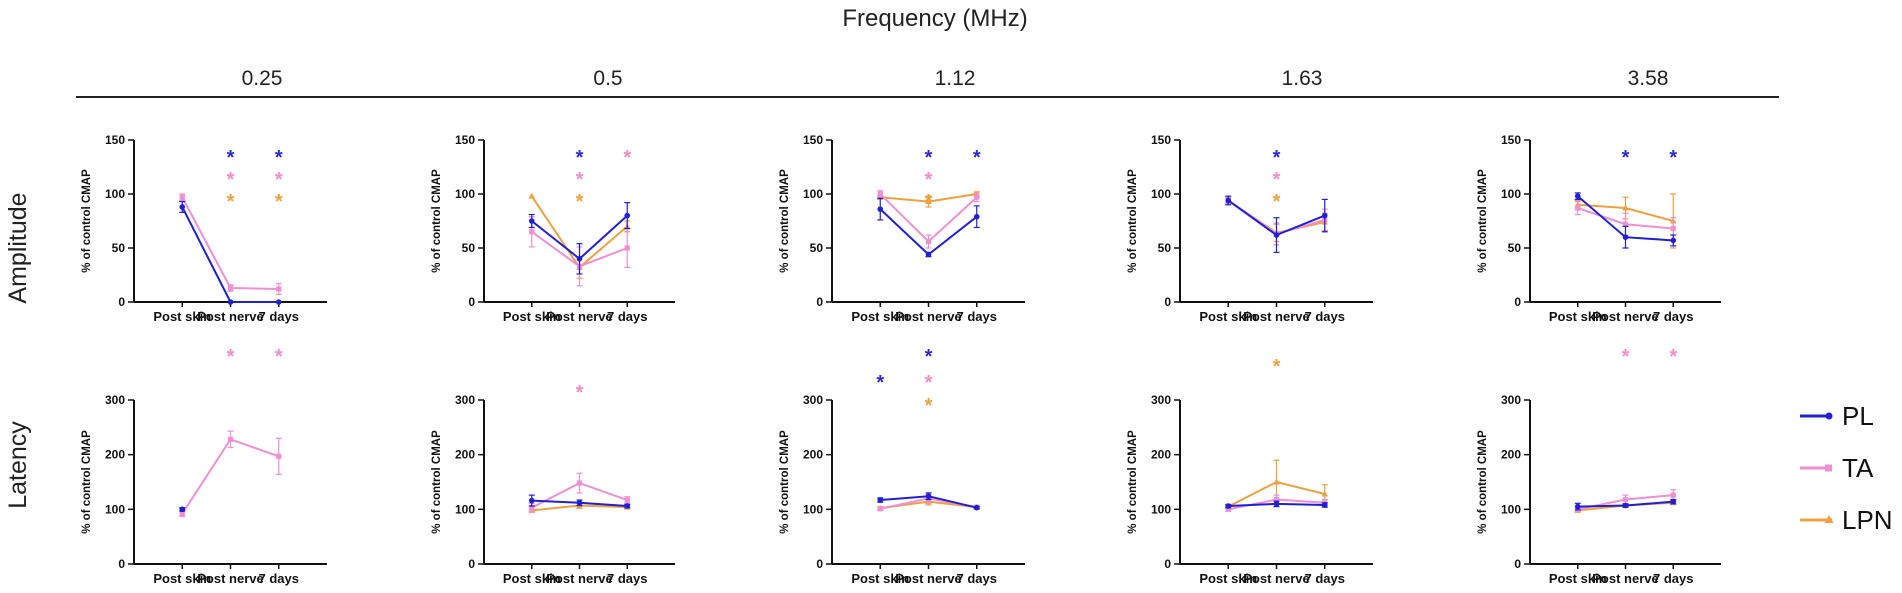 The width and height of the screenshot is (1902, 593). What do you see at coordinates (1302, 78) in the screenshot?
I see `frequency-label: 1.63` at bounding box center [1302, 78].